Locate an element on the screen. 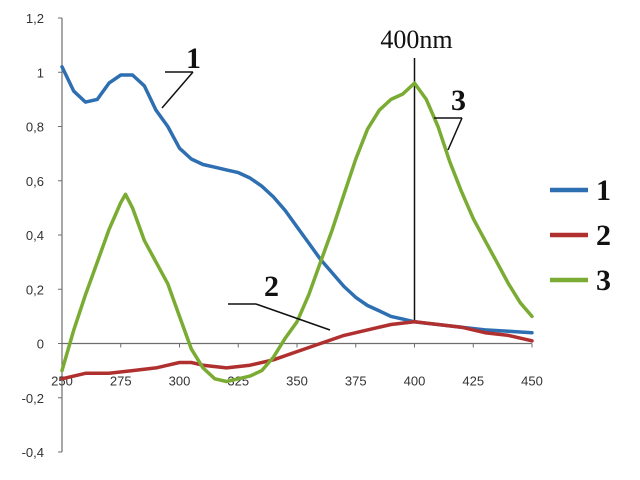  wavelength-marker-label: 400nm is located at coordinates (416, 39).